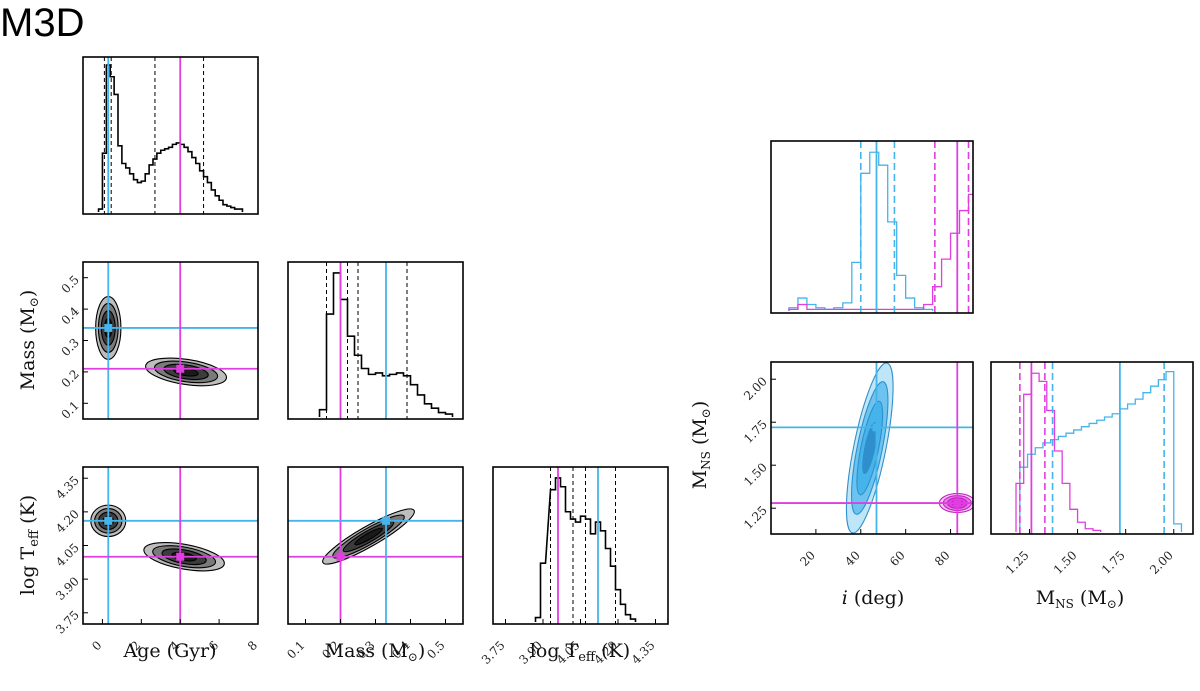 The width and height of the screenshot is (1200, 691). I want to click on panel-teff-vs-mass: 0.1 0.2 0.3 0.4 0.5, so click(374, 564).